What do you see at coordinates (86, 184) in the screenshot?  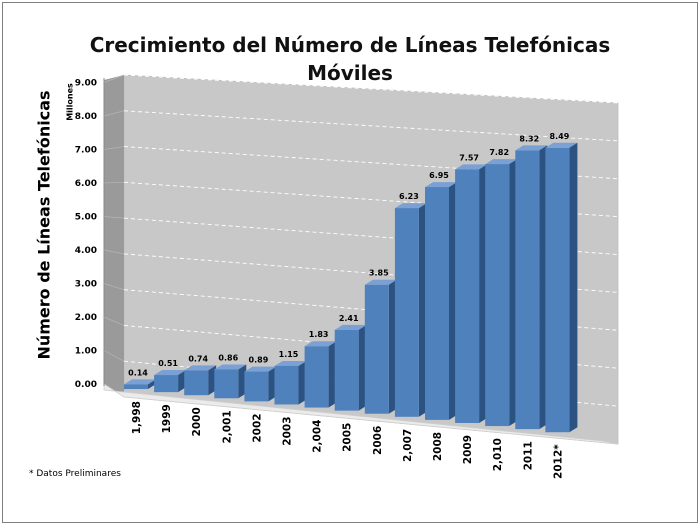 I see `y-tick-label: 6.00` at bounding box center [86, 184].